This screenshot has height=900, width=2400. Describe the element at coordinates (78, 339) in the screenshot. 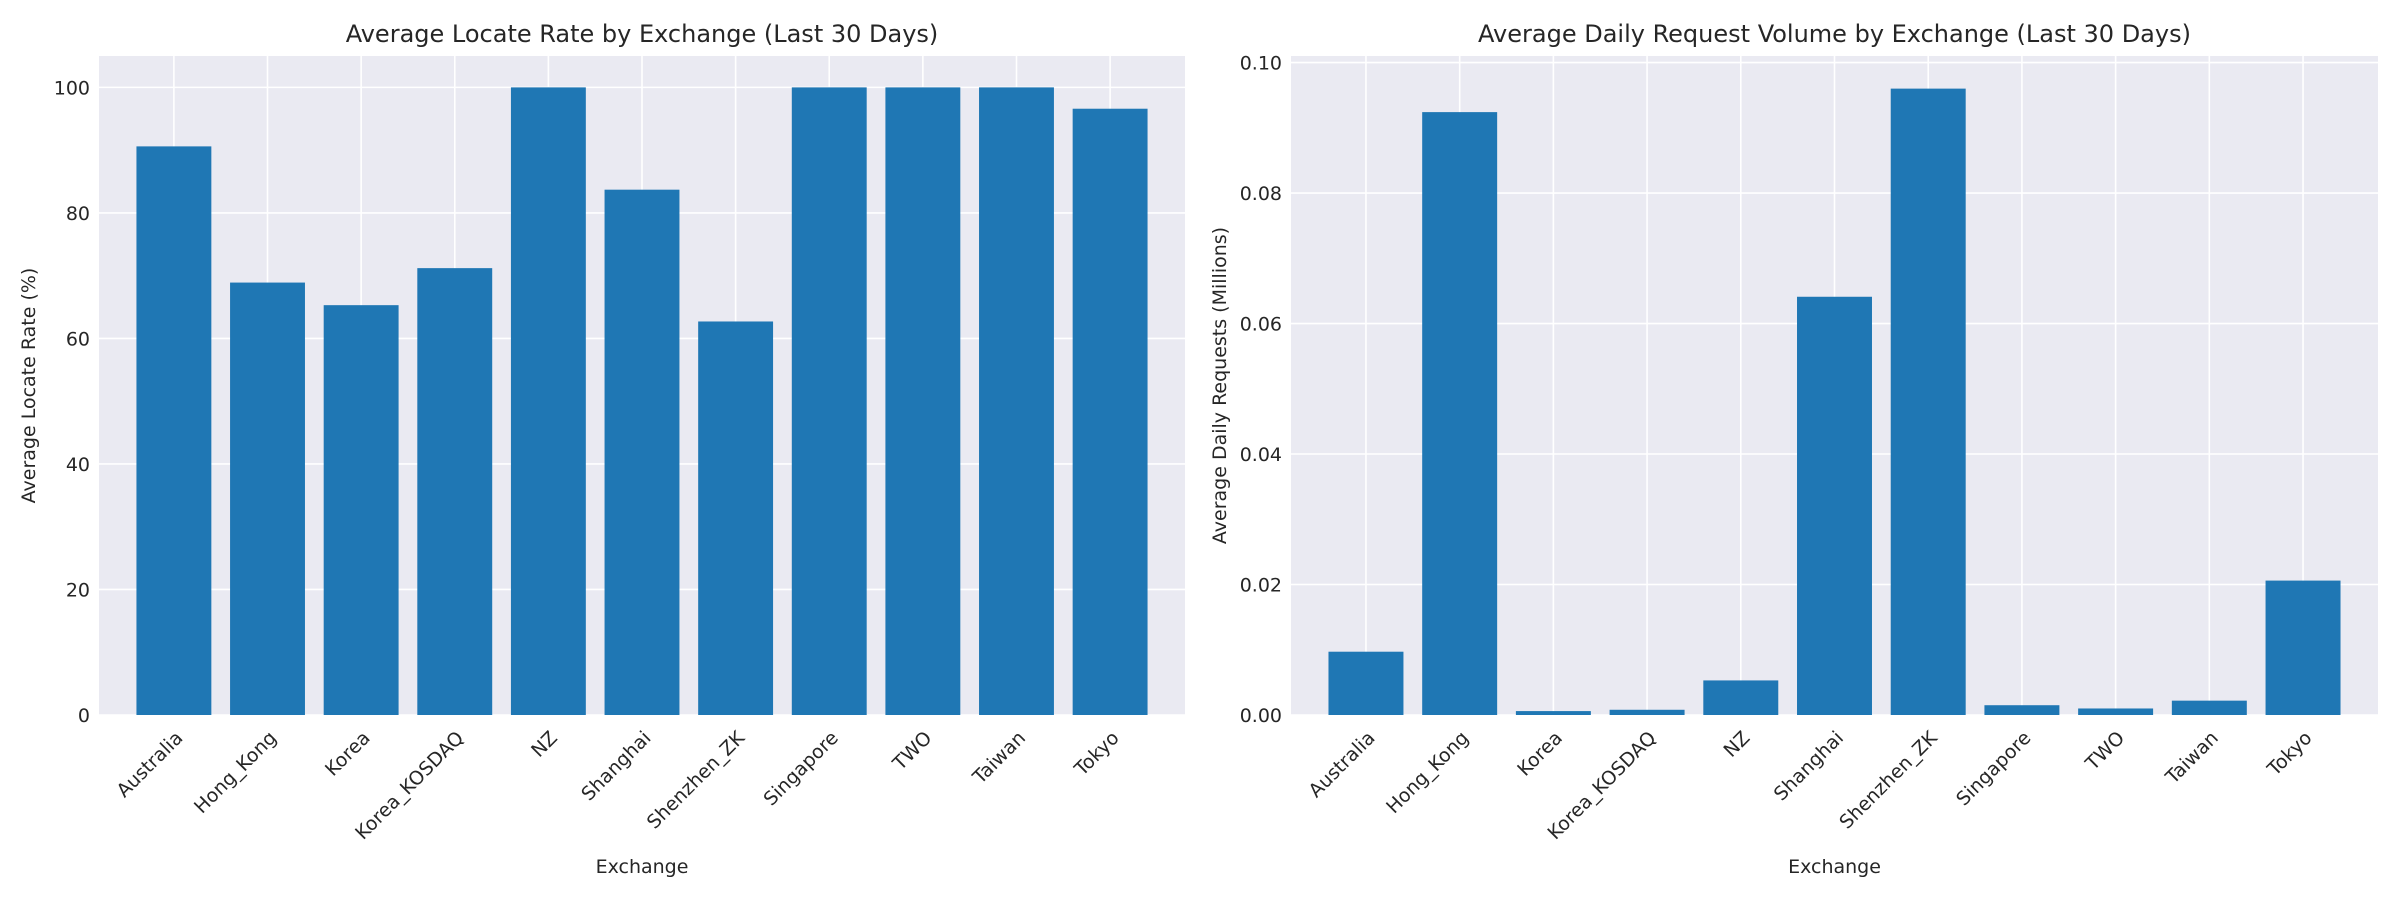

I see `y-tick-label: 60` at that location.